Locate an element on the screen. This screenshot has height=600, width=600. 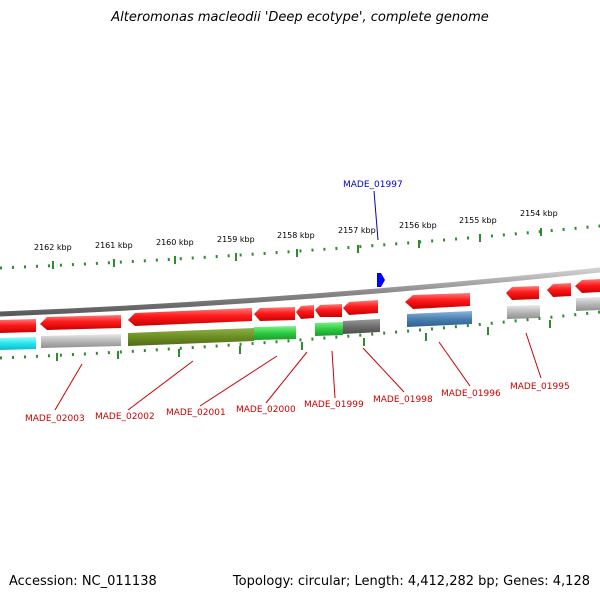
gene-label: MADE_01996 is located at coordinates (471, 394).